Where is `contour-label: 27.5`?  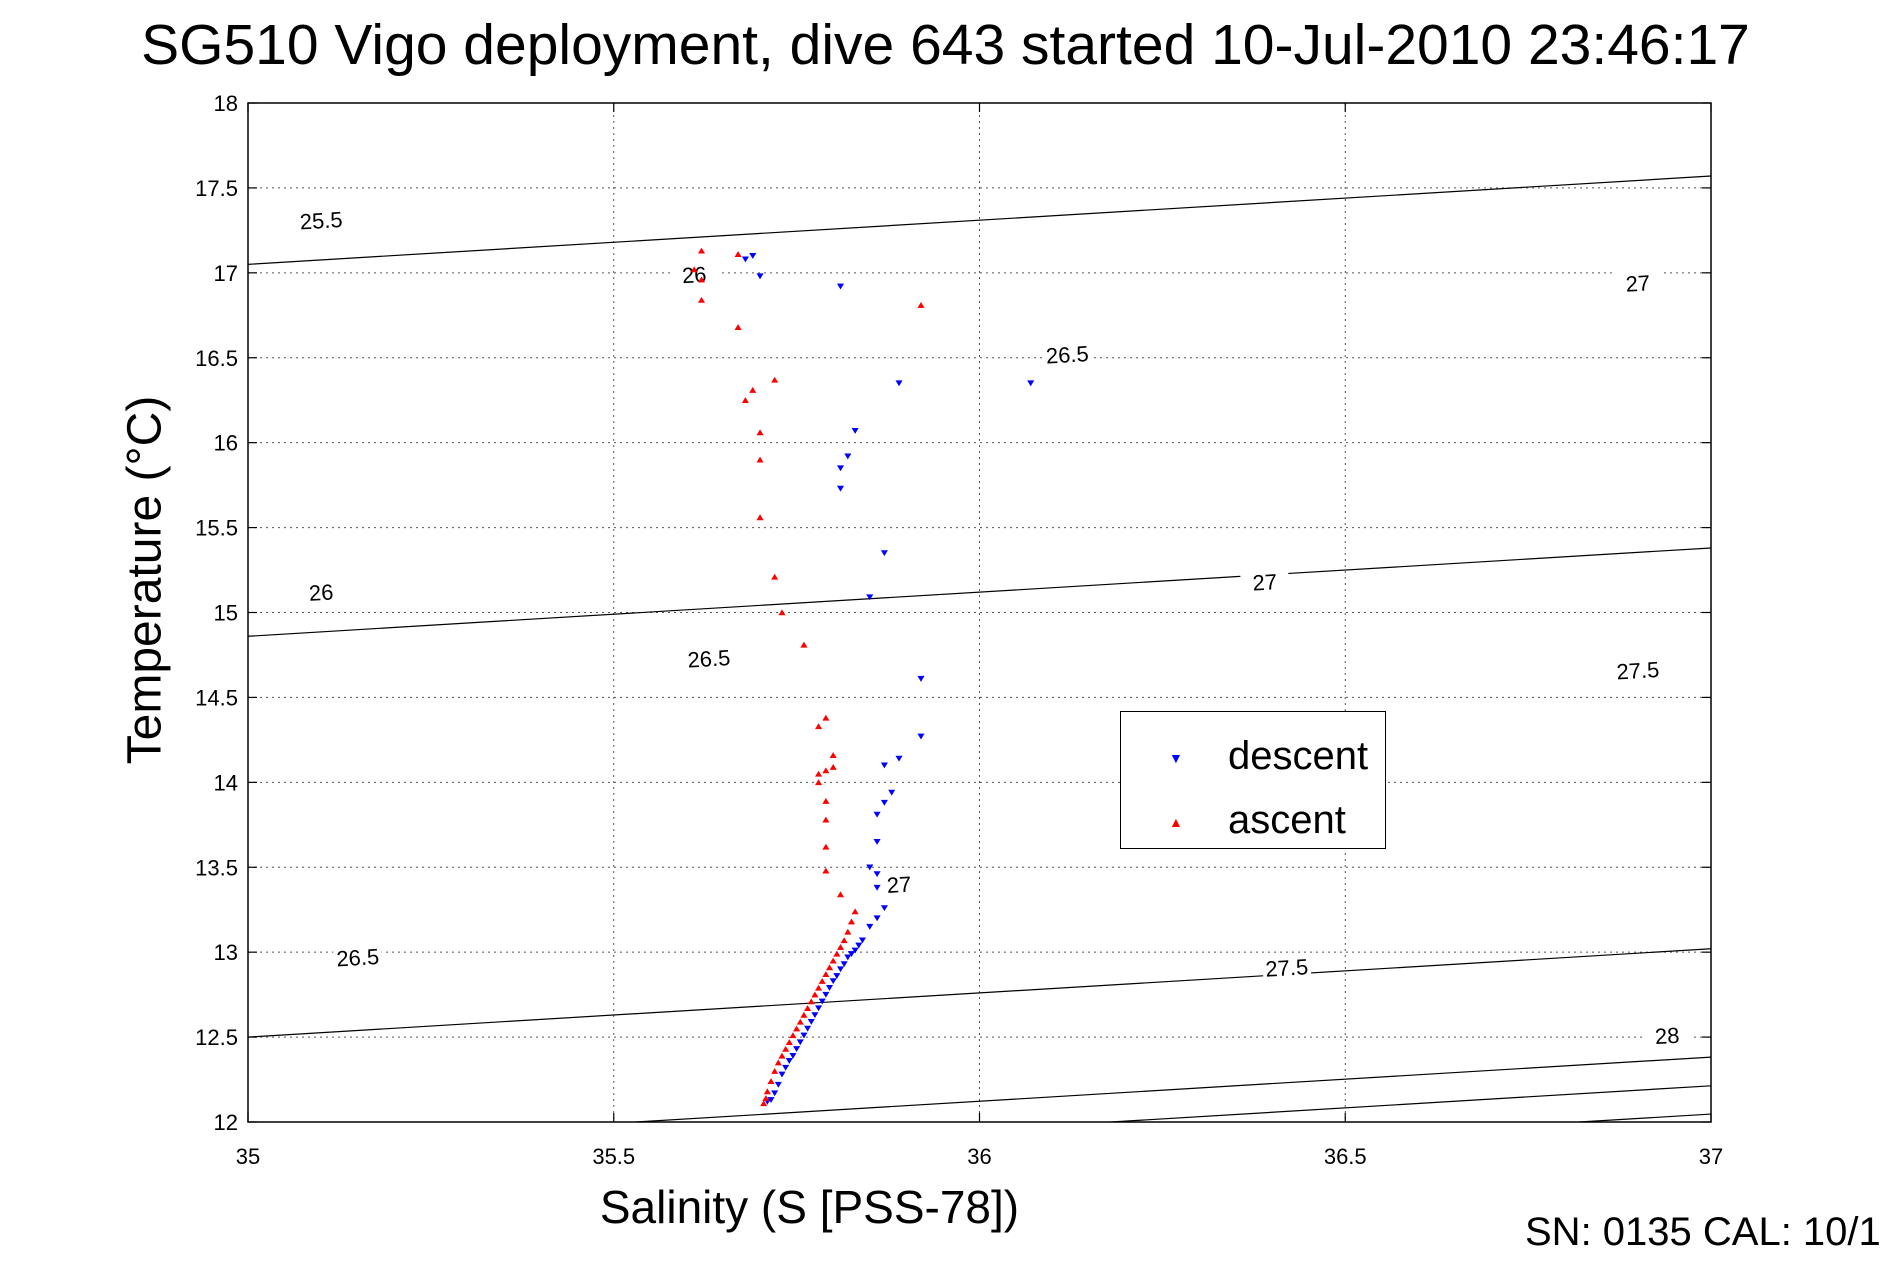
contour-label: 27.5 is located at coordinates (1638, 671).